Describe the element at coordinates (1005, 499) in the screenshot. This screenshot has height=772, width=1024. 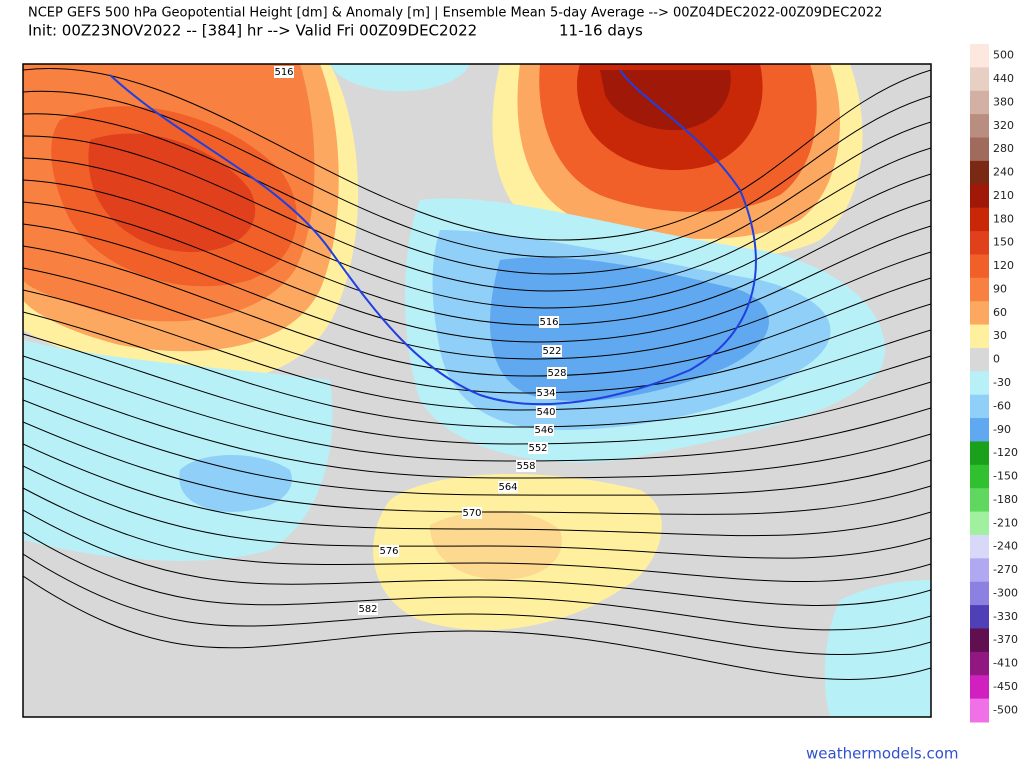
I see `colorbar-label: -180` at that location.